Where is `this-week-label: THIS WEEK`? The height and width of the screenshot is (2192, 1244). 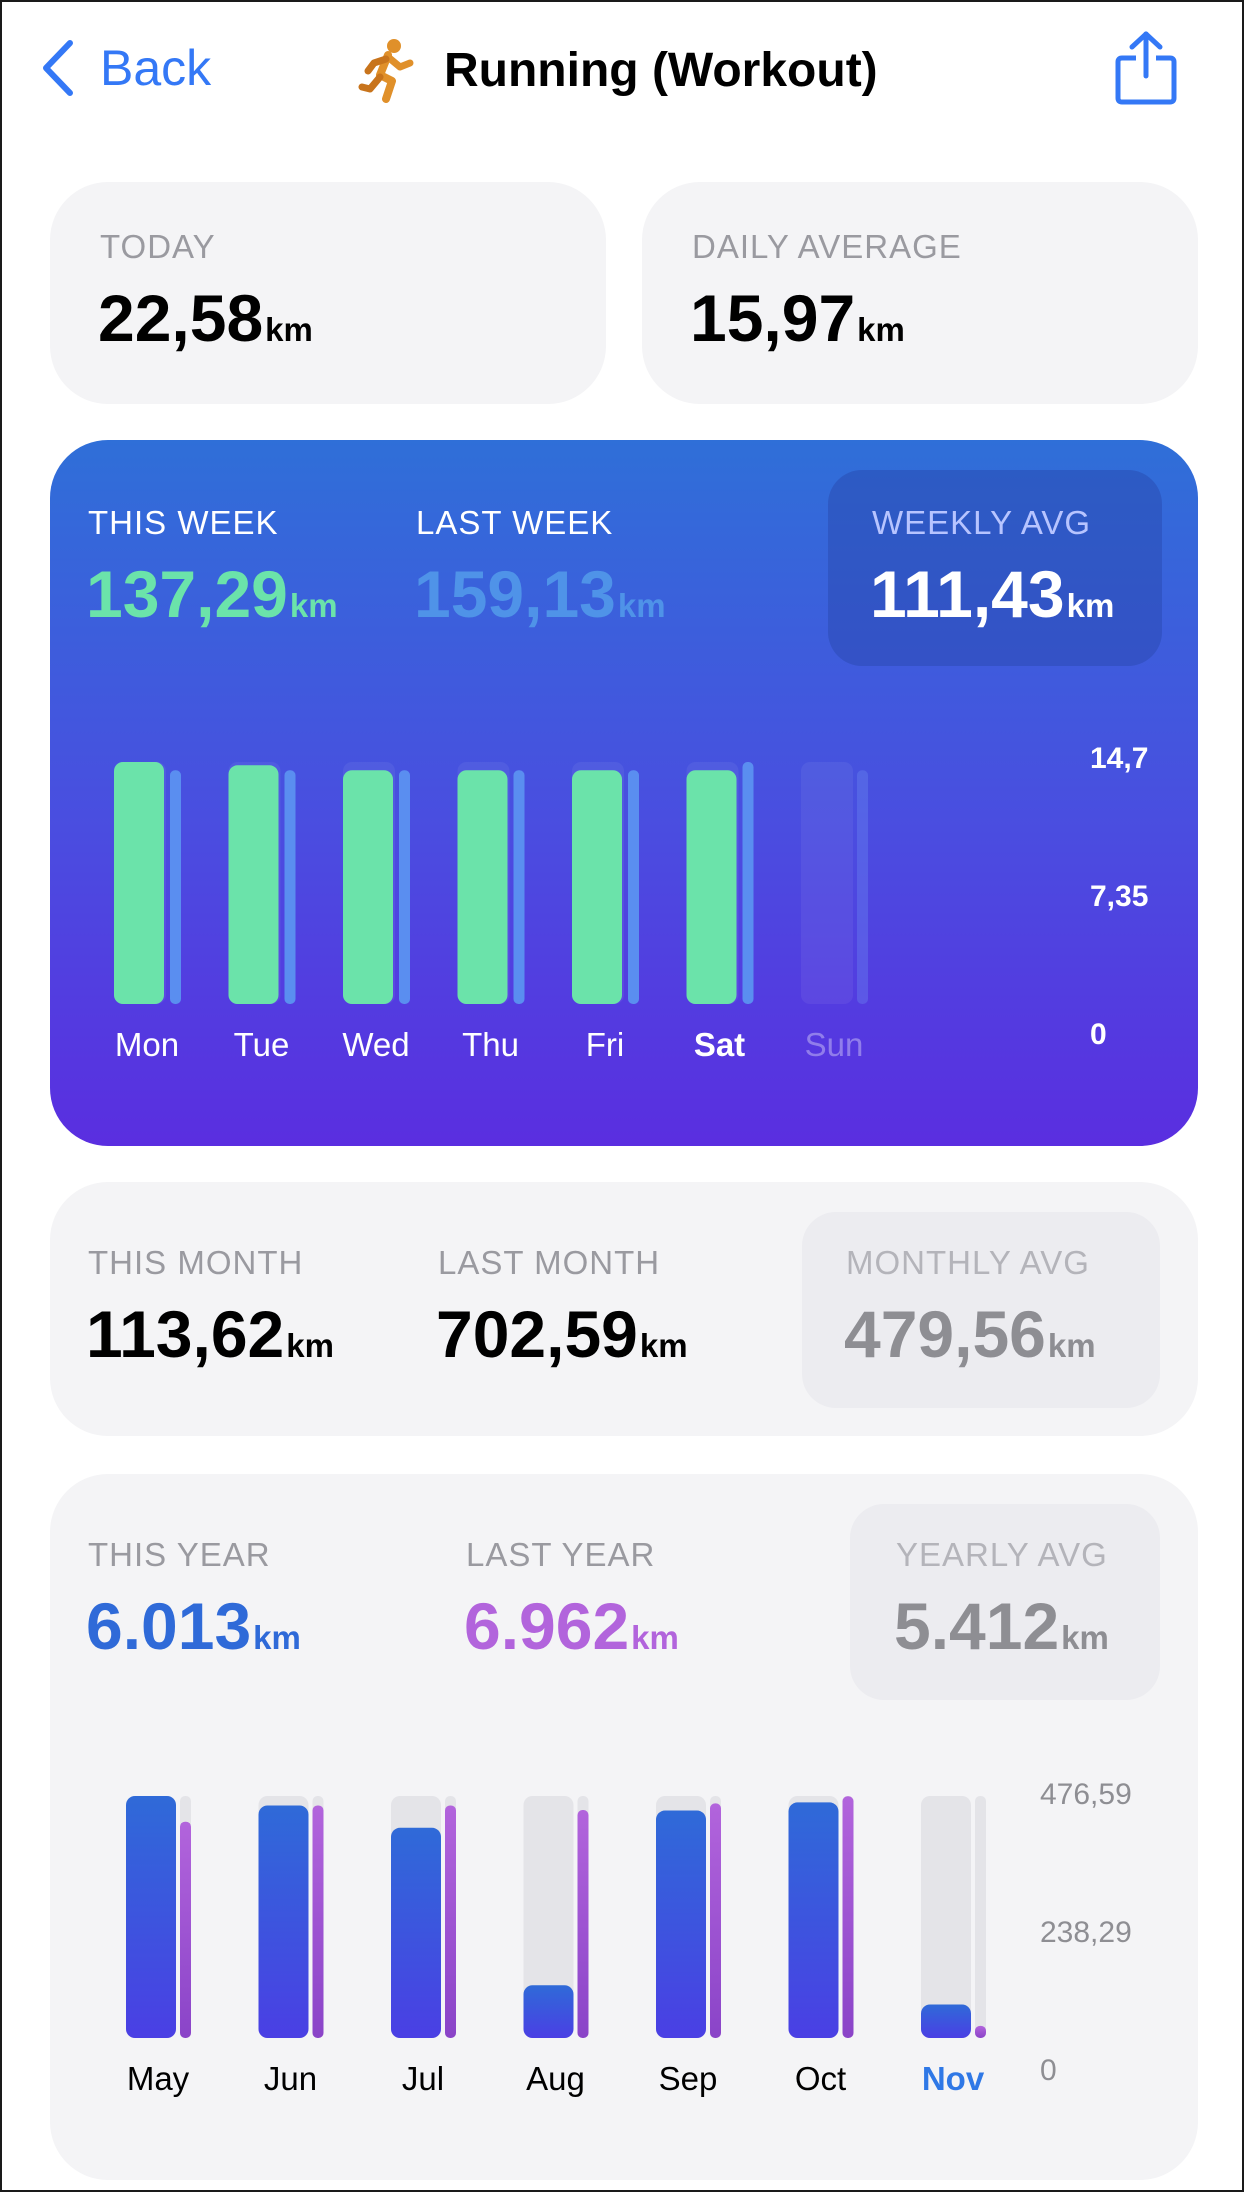
this-week-label: THIS WEEK is located at coordinates (183, 522).